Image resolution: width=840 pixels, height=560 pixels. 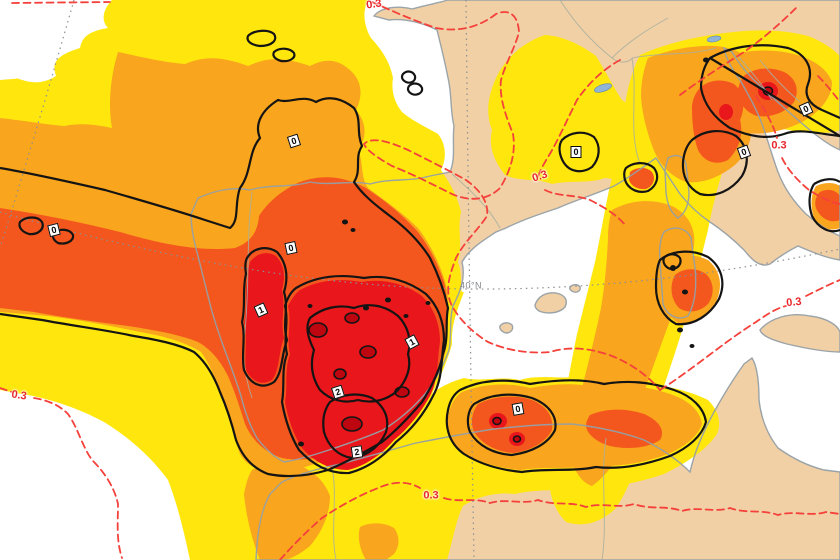 I want to click on contour-2-inner-b, so click(x=355, y=426).